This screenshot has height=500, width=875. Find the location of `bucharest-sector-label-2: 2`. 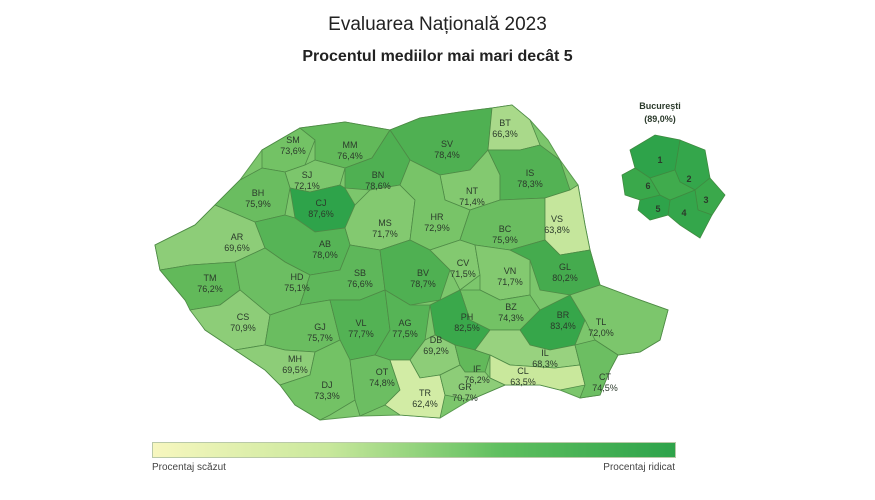

bucharest-sector-label-2: 2 is located at coordinates (688, 179).